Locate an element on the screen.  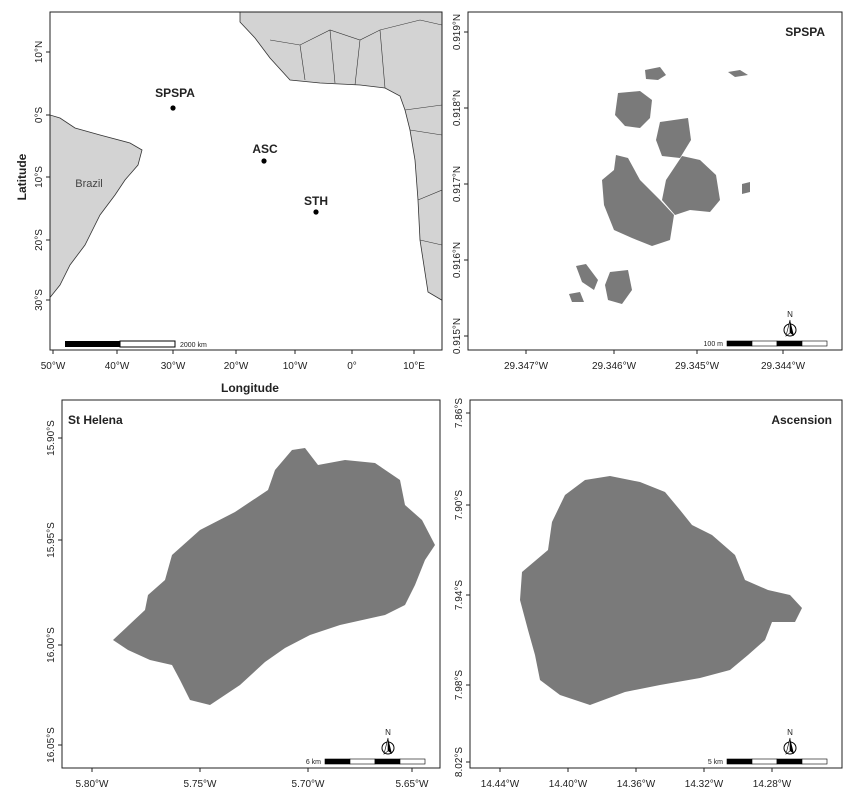
panel-title: Ascension is located at coordinates (801, 420).